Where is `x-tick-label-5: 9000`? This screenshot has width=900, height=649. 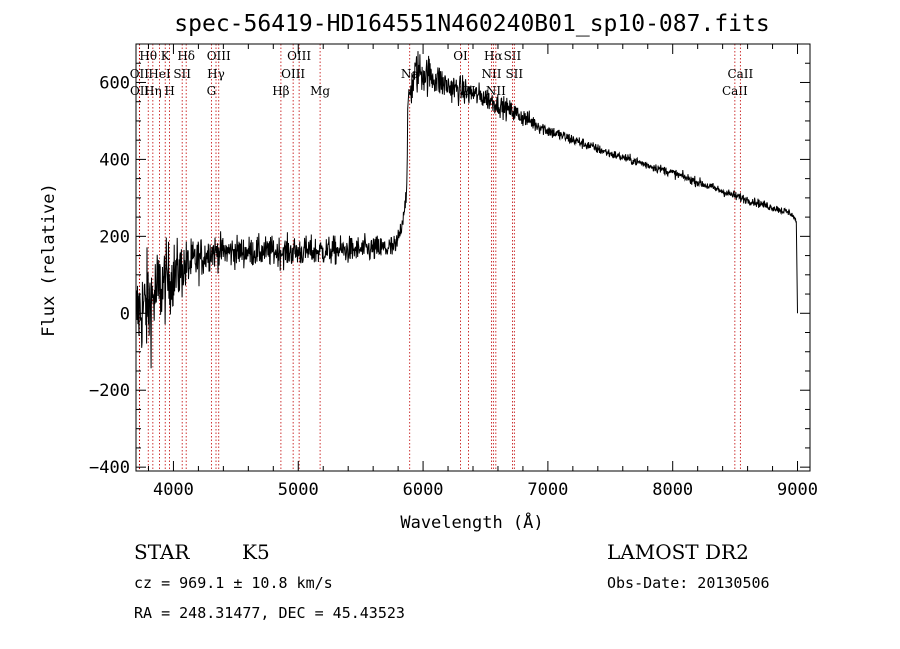 x-tick-label-5: 9000 is located at coordinates (797, 490).